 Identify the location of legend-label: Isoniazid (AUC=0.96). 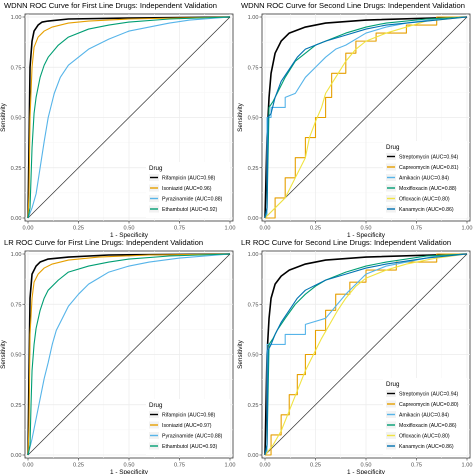
(187, 189).